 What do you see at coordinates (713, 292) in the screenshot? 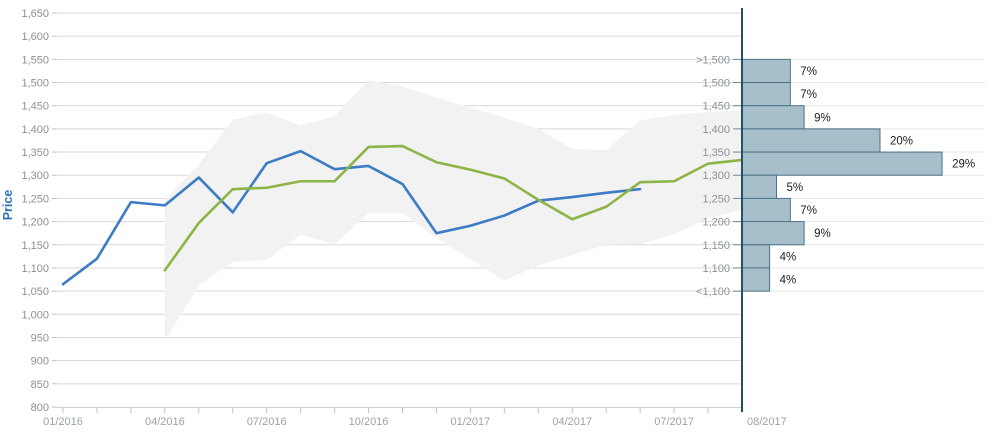
I see `histogram-edge-label: <1,100` at bounding box center [713, 292].